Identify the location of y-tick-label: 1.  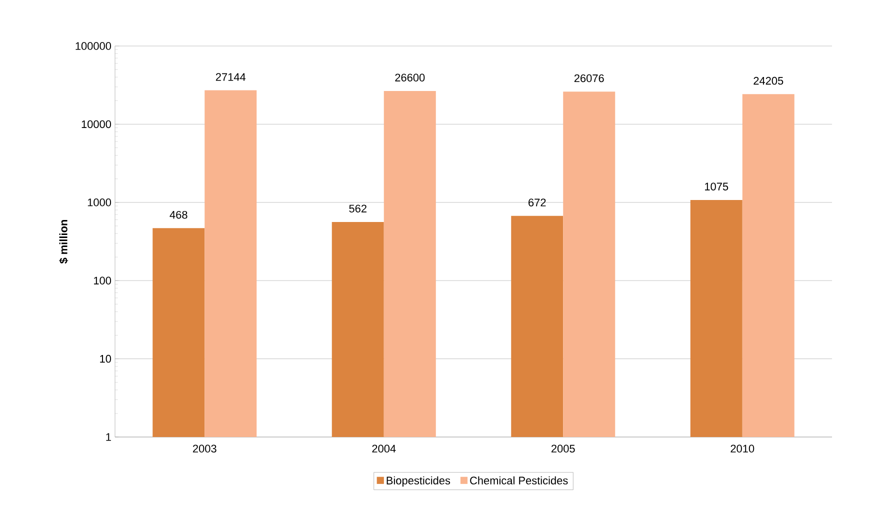
(108, 437).